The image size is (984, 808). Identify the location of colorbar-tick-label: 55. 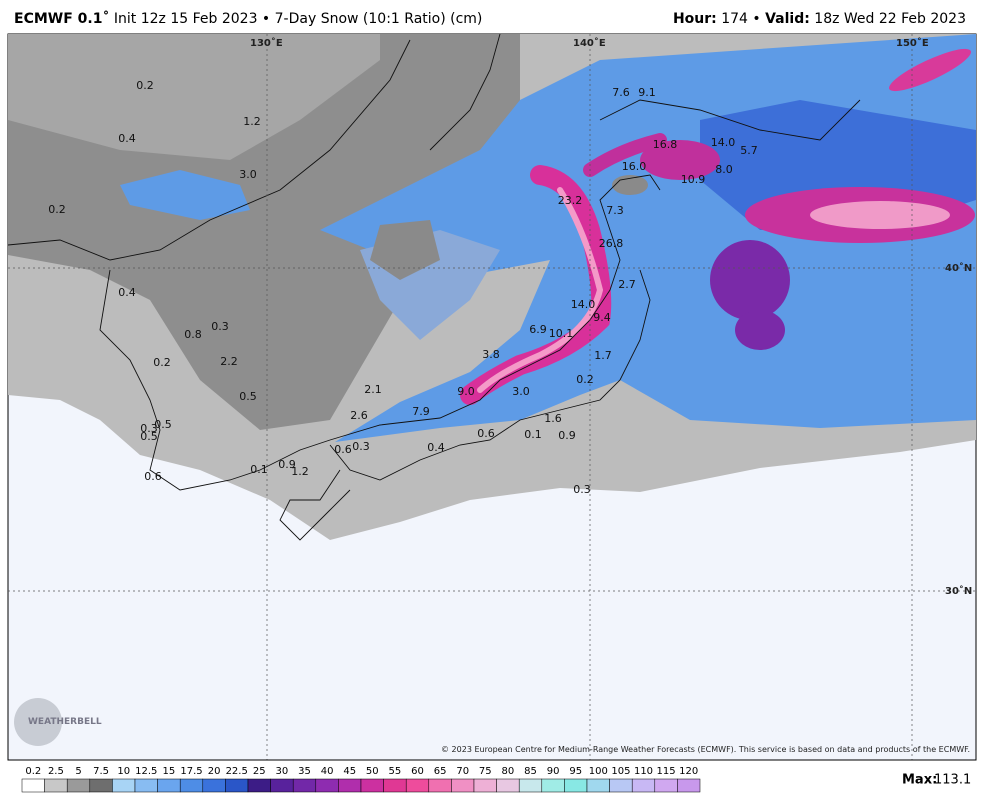
(395, 771).